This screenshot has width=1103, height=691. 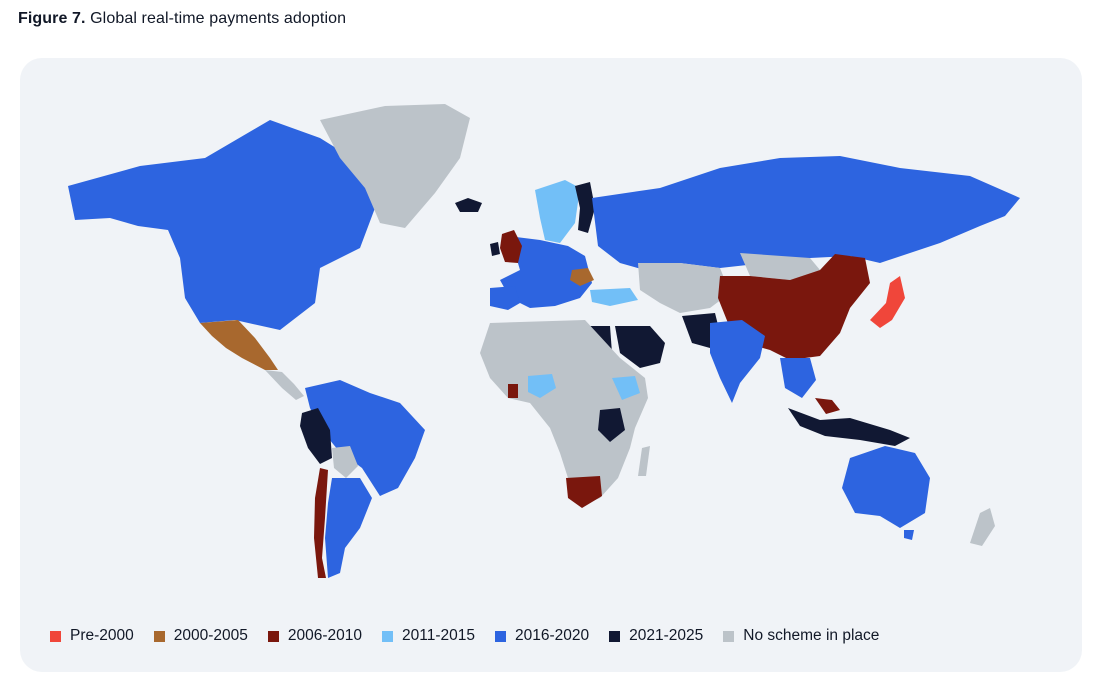 I want to click on region-argentina, so click(x=348, y=528).